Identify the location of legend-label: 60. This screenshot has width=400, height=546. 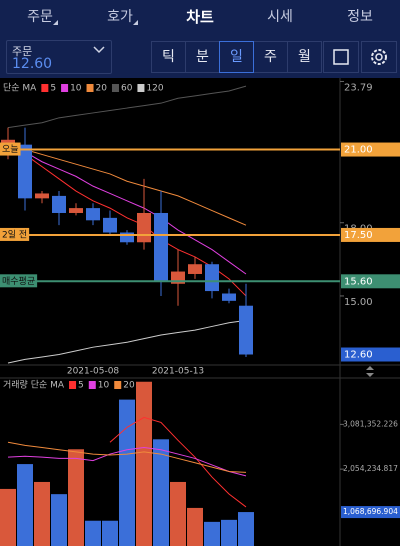
(127, 89).